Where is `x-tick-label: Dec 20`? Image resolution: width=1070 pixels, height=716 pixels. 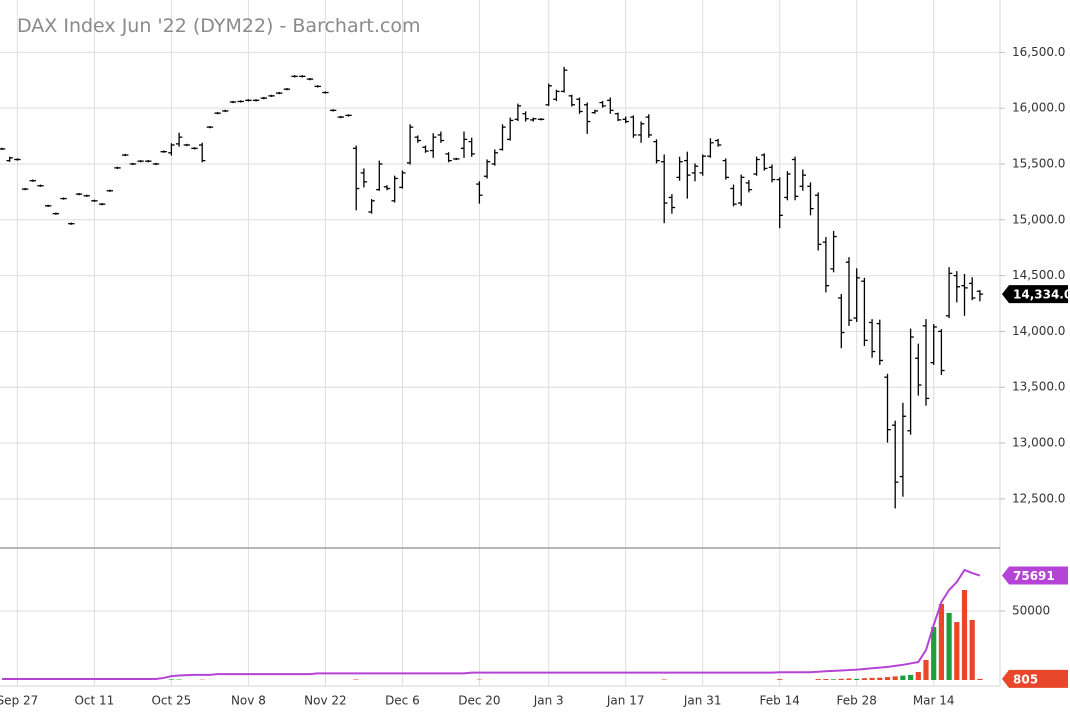
x-tick-label: Dec 20 is located at coordinates (479, 701).